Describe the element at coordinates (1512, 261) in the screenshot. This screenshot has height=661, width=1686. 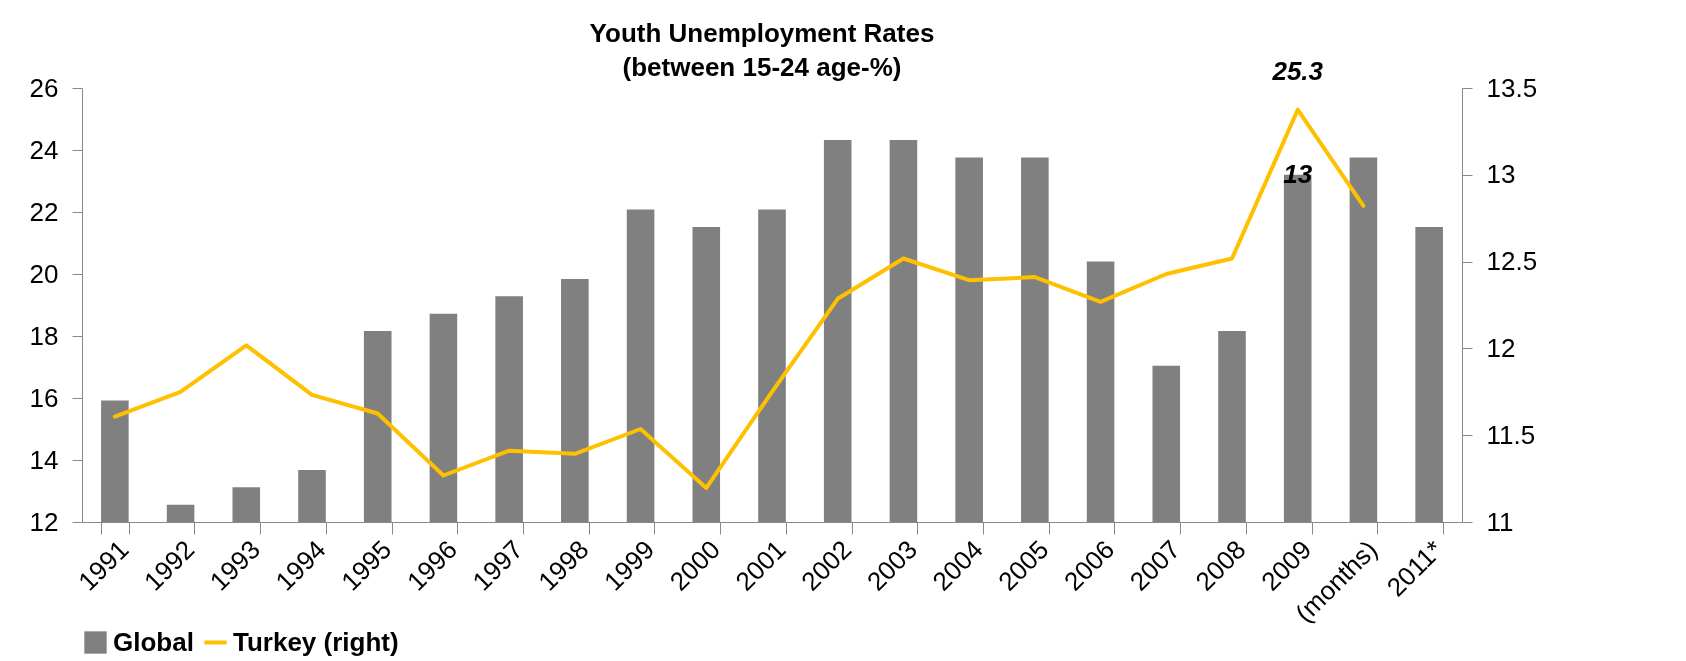
I see `y2-tick-label: 12.5` at that location.